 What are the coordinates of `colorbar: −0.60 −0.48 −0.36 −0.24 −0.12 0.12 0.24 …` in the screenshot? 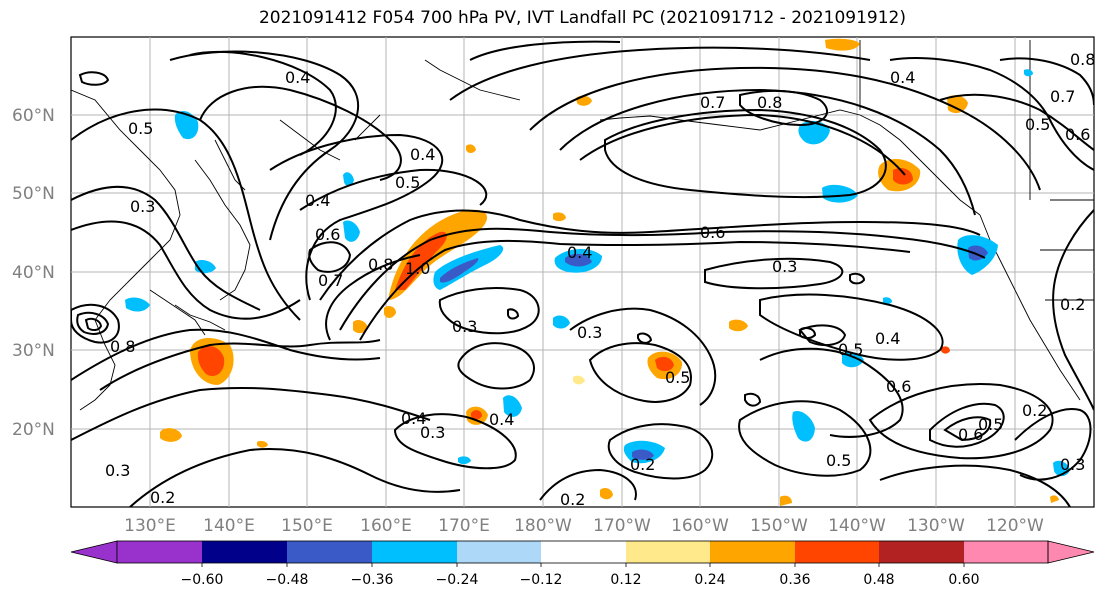 It's located at (582, 564).